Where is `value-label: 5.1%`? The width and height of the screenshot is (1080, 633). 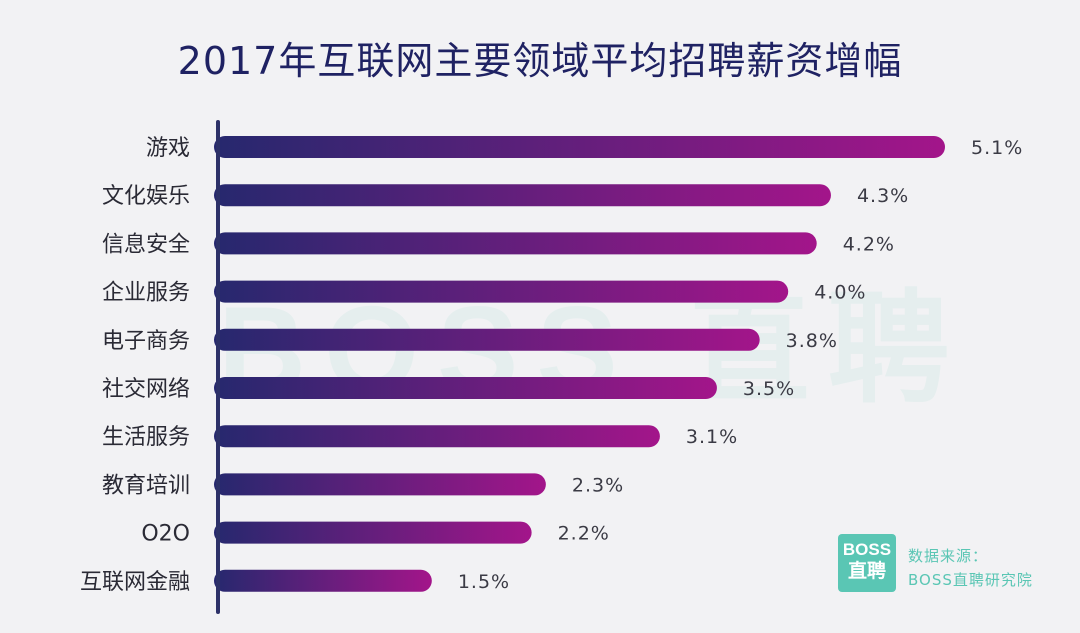
value-label: 5.1% is located at coordinates (997, 148).